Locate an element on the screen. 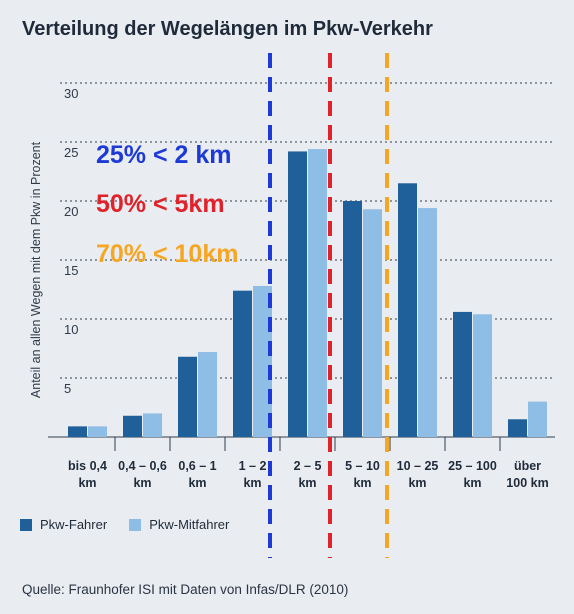 This screenshot has height=614, width=574. legend-item-mitfahrer: Pkw-Mitfahrer is located at coordinates (179, 524).